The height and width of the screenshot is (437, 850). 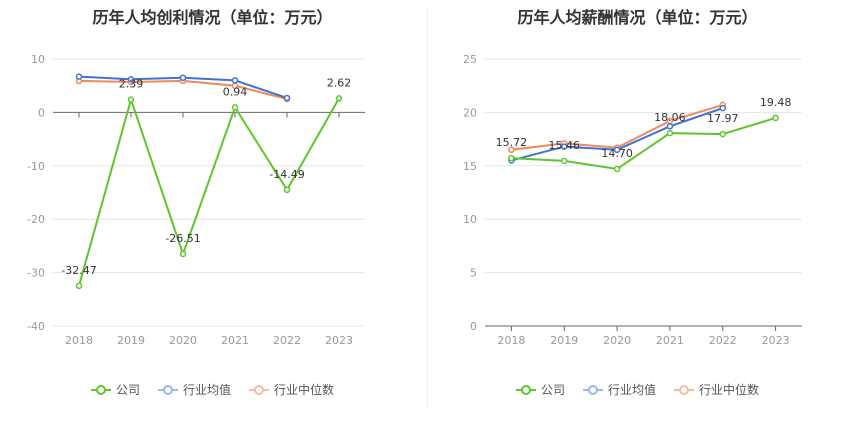 What do you see at coordinates (670, 117) in the screenshot?
I see `data-label-company: 18.06` at bounding box center [670, 117].